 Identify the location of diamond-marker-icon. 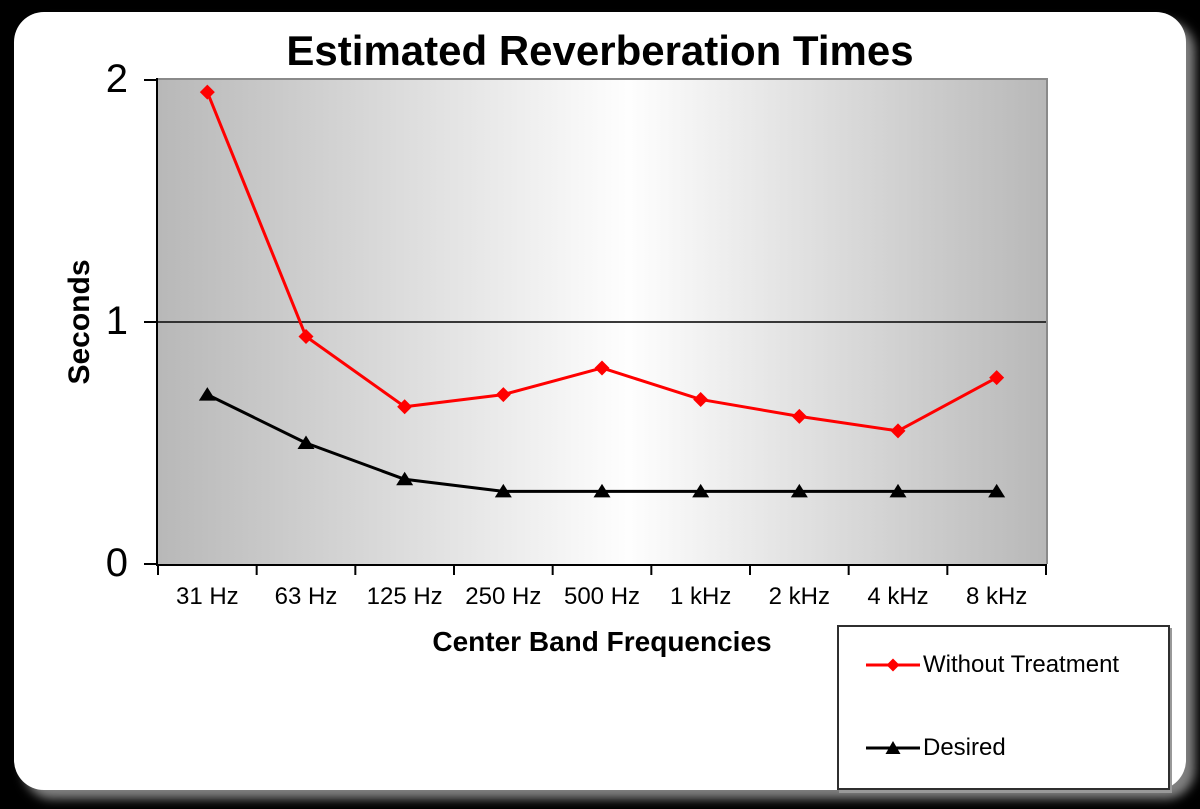
(893, 665).